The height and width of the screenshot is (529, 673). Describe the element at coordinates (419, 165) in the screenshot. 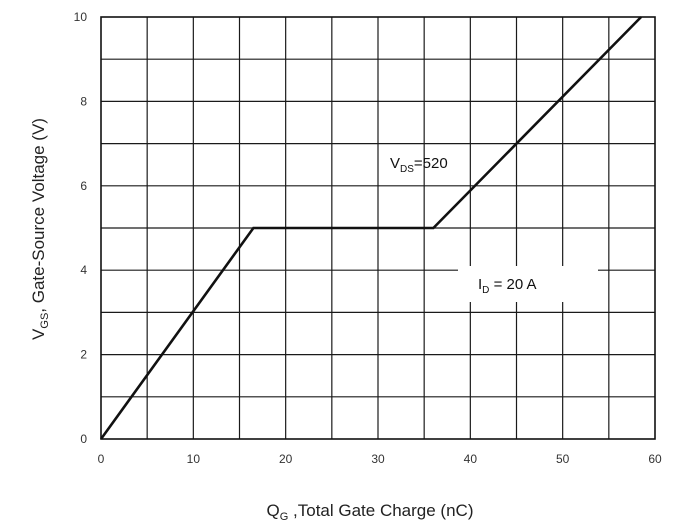

I see `vds-annotation: VDS=520` at that location.